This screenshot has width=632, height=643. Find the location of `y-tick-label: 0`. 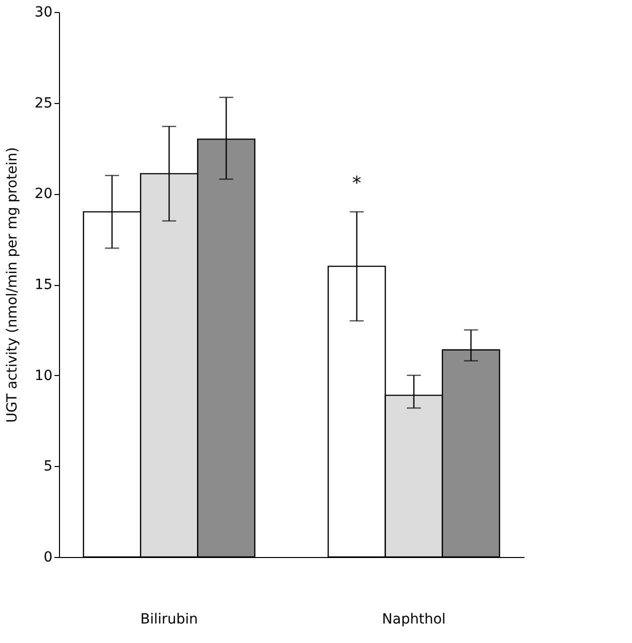

y-tick-label: 0 is located at coordinates (48, 558).